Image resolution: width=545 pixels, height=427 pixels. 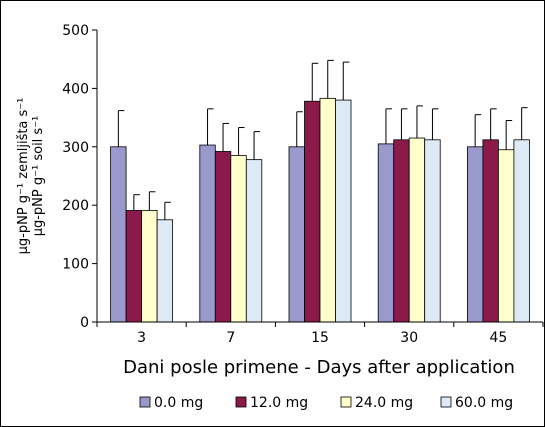 What do you see at coordinates (75, 89) in the screenshot?
I see `y-tick-label: 400` at bounding box center [75, 89].